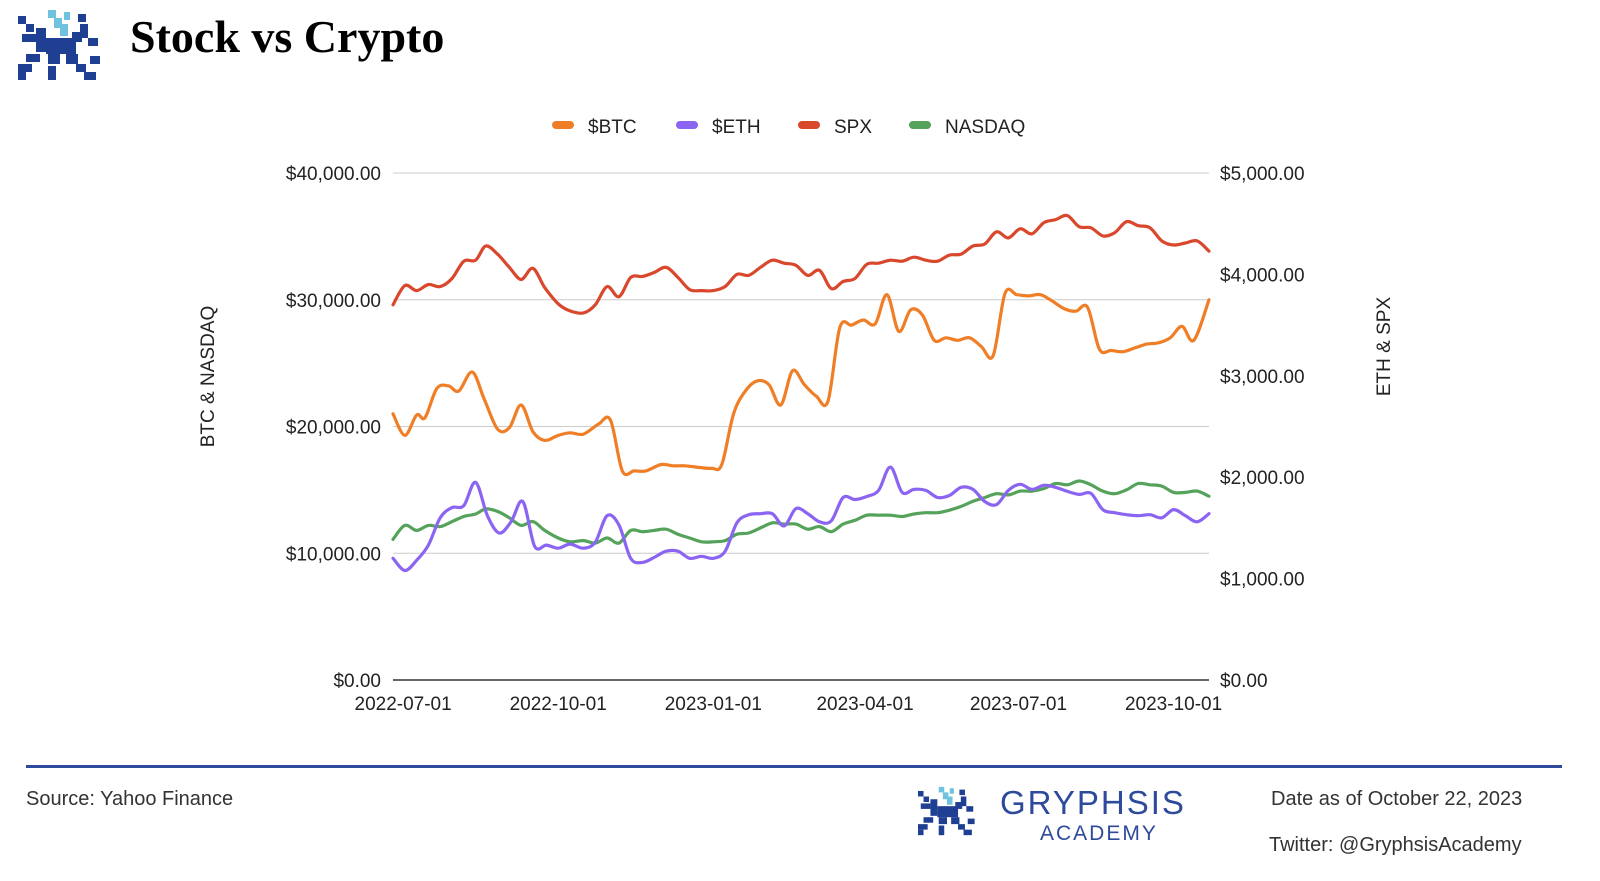 This screenshot has width=1600, height=881. I want to click on date-note: Date as of October 22, 2023, so click(1397, 799).